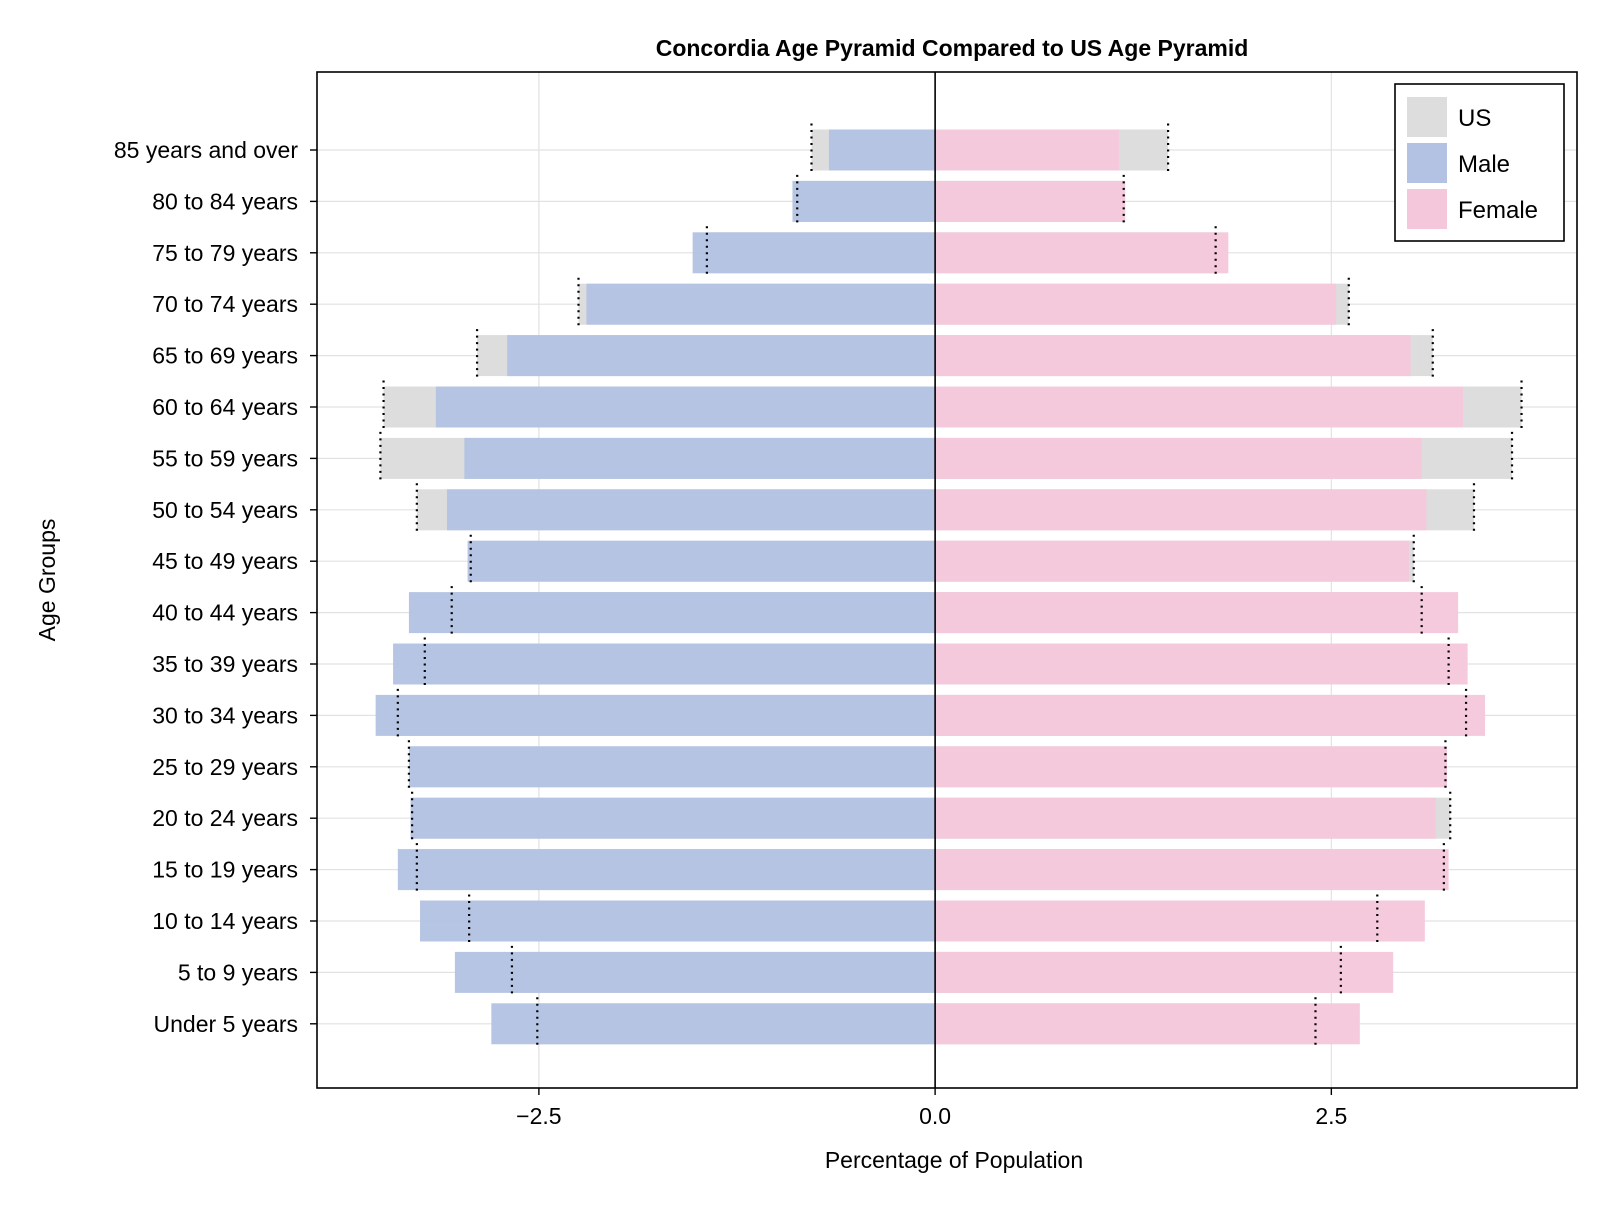 The image size is (1600, 1205). I want to click on y-tick-label: 75 to 79 years, so click(225, 253).